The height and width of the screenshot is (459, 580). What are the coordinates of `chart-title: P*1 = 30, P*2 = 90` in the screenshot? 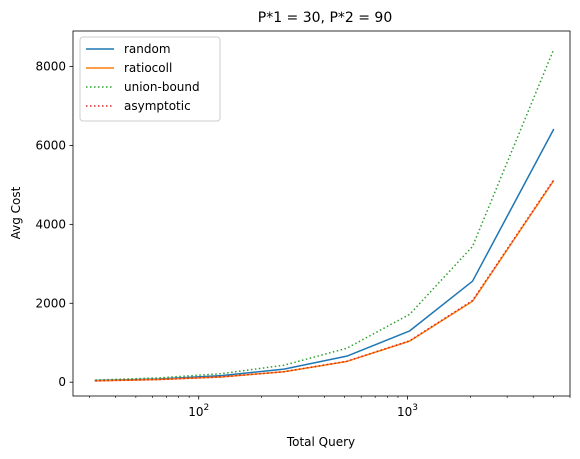 It's located at (325, 18).